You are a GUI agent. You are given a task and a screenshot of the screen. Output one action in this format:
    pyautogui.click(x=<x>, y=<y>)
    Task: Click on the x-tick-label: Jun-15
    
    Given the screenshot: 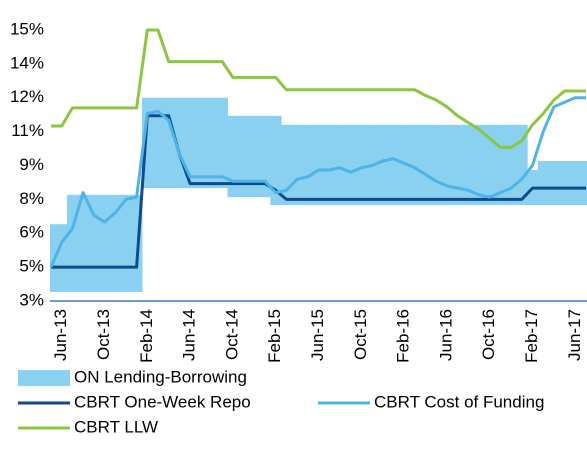 What is the action you would take?
    pyautogui.click(x=317, y=335)
    